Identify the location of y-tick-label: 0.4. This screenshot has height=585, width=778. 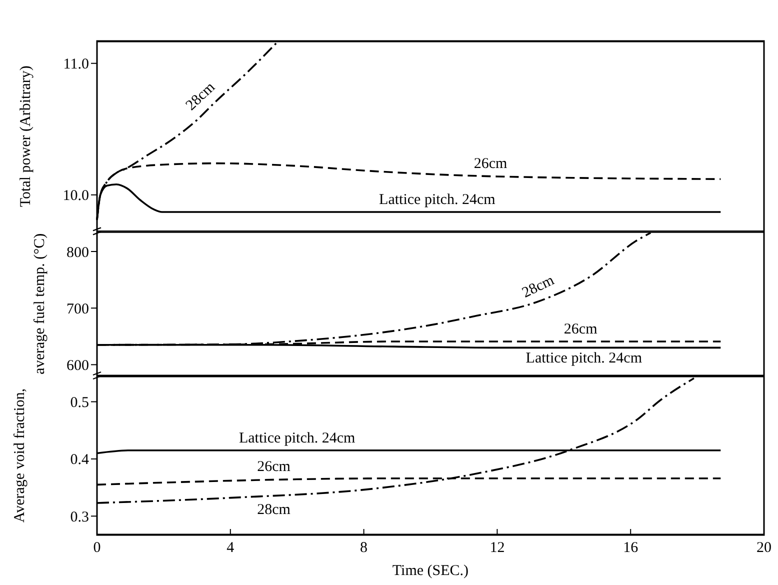
(80, 460).